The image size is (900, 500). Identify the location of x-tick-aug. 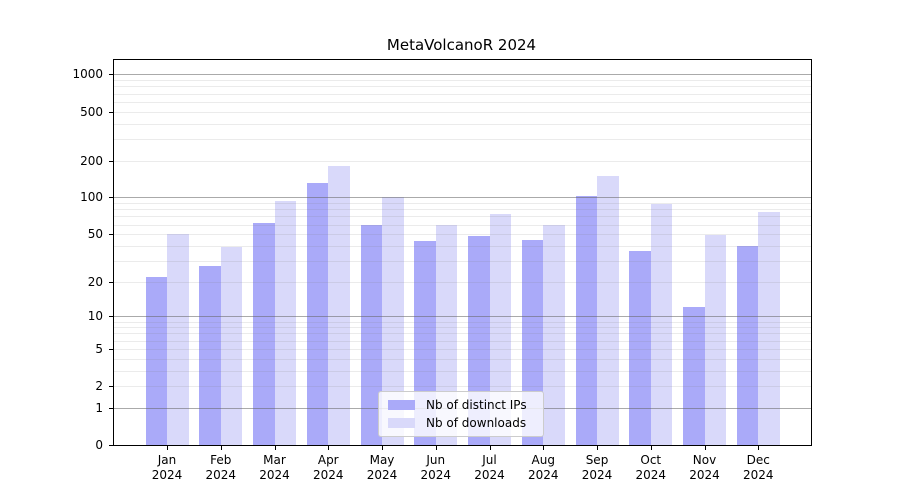
(544, 448).